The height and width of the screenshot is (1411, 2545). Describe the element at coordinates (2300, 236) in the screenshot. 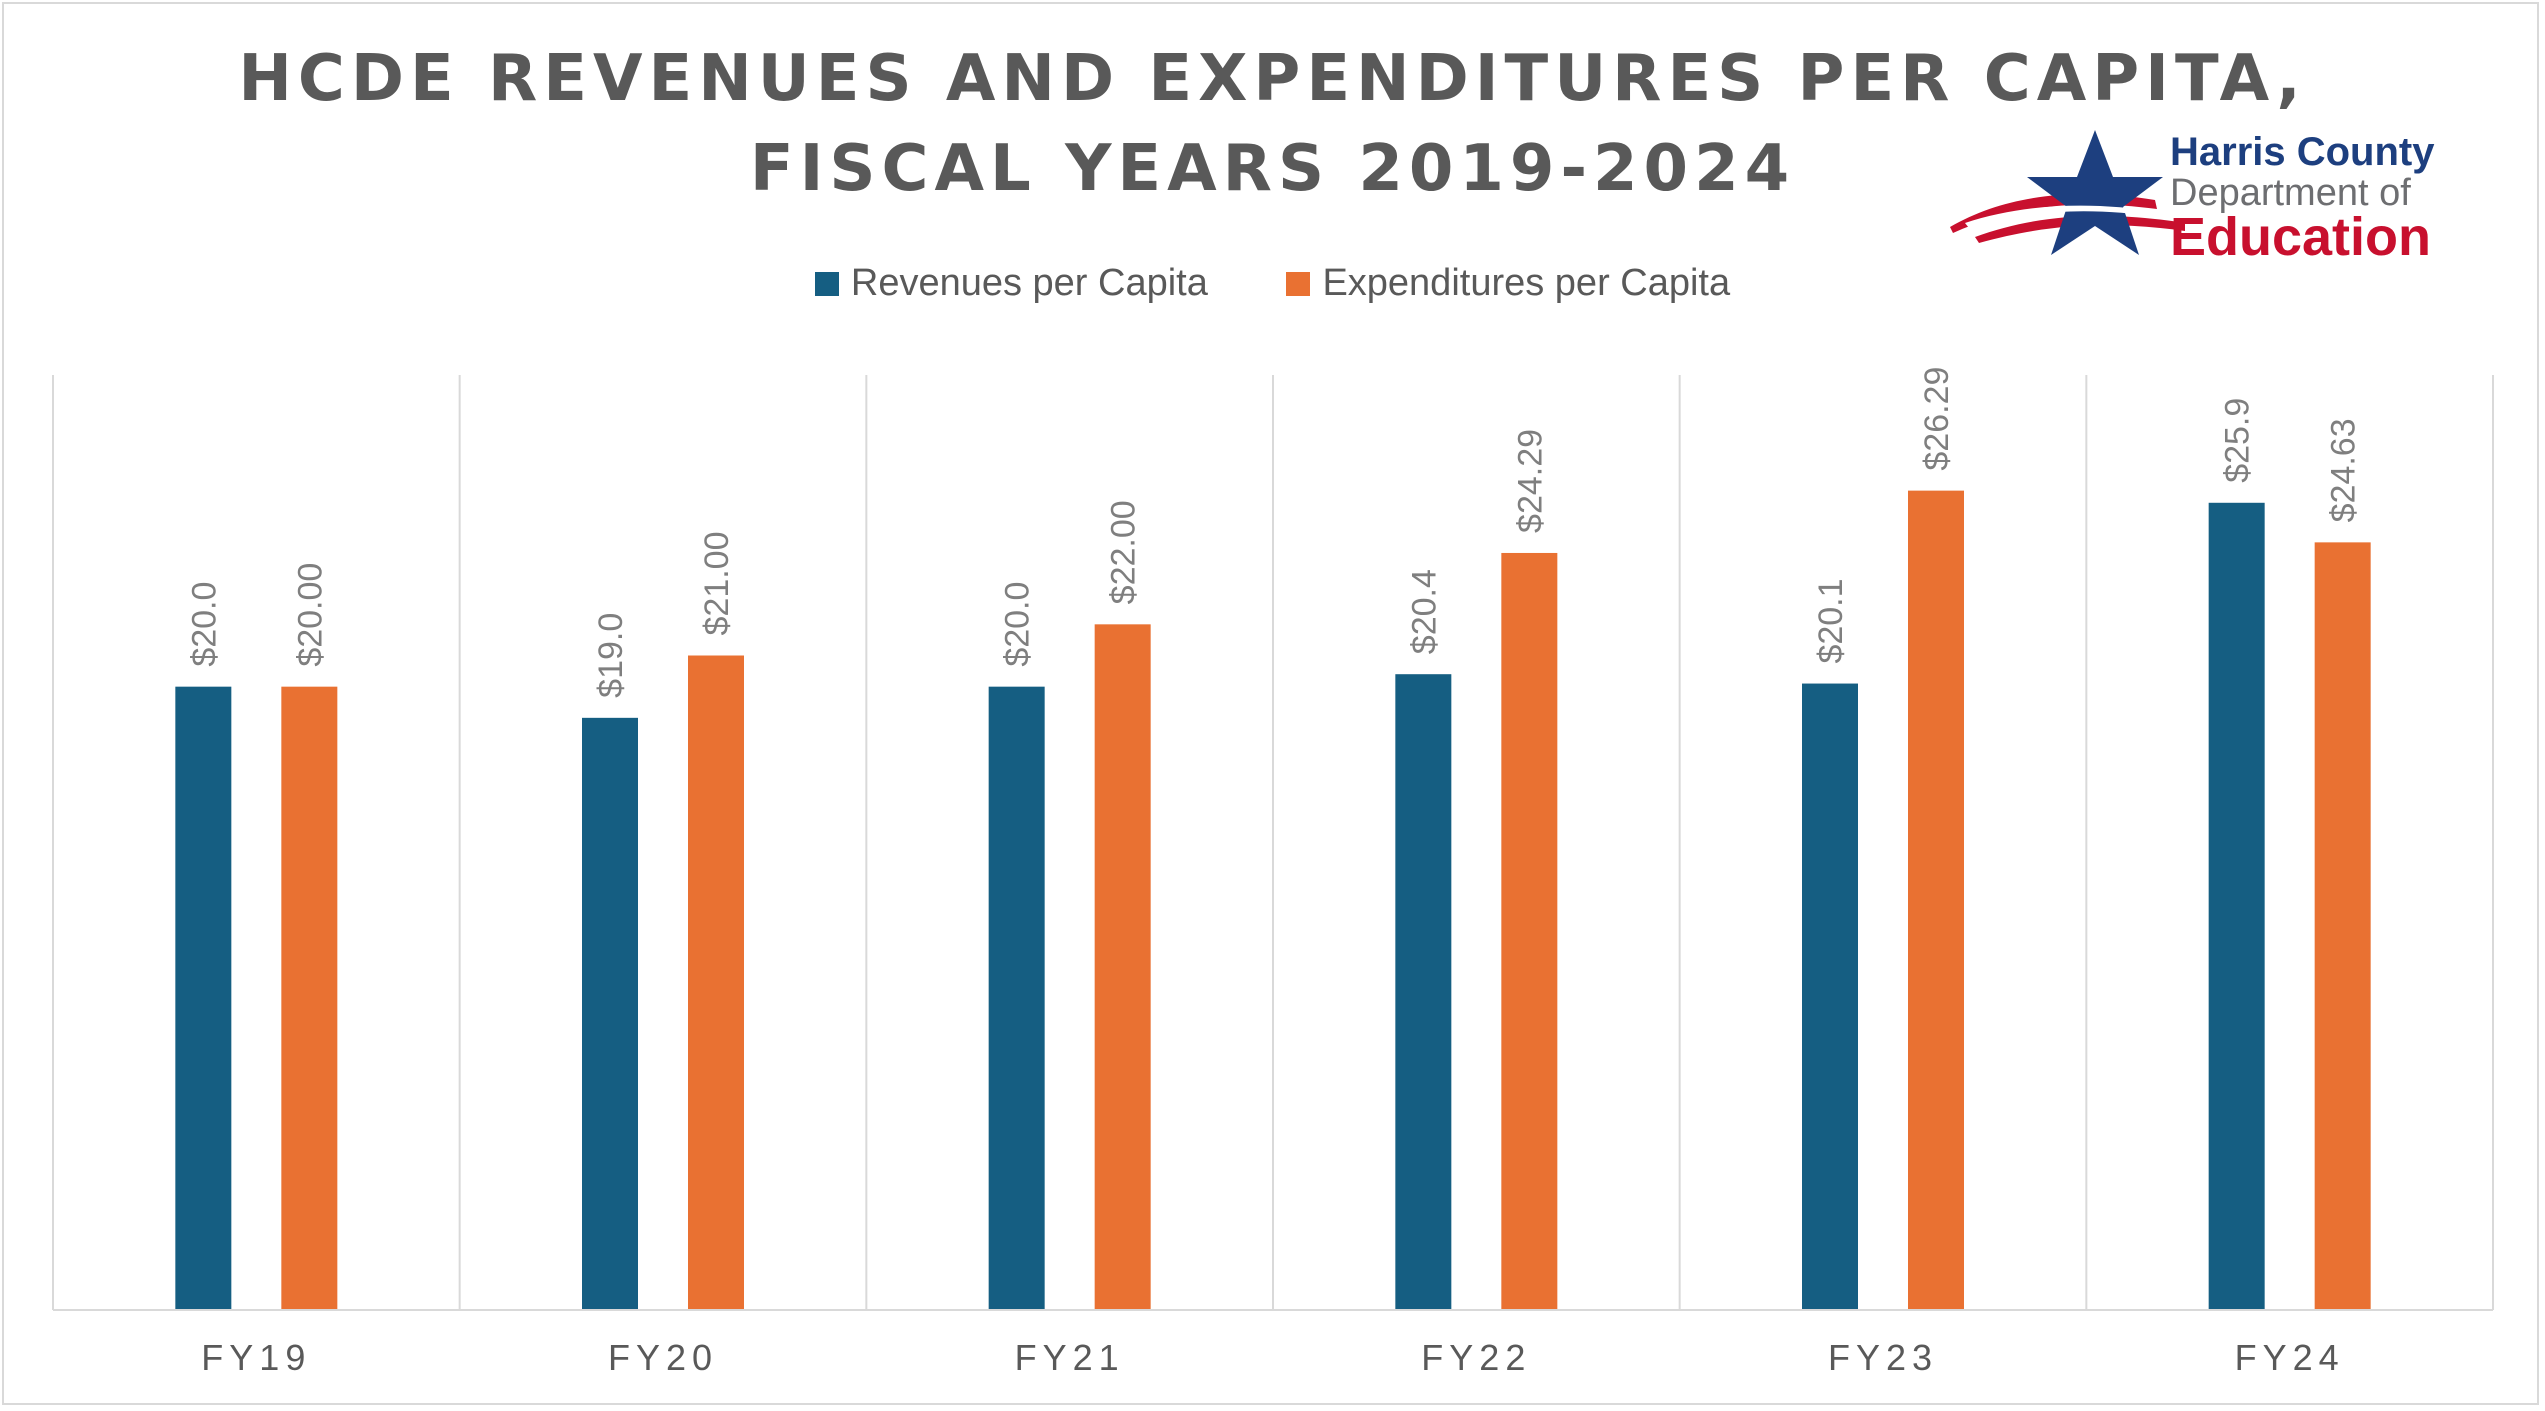

I see `logo-text-line-3: Education` at that location.